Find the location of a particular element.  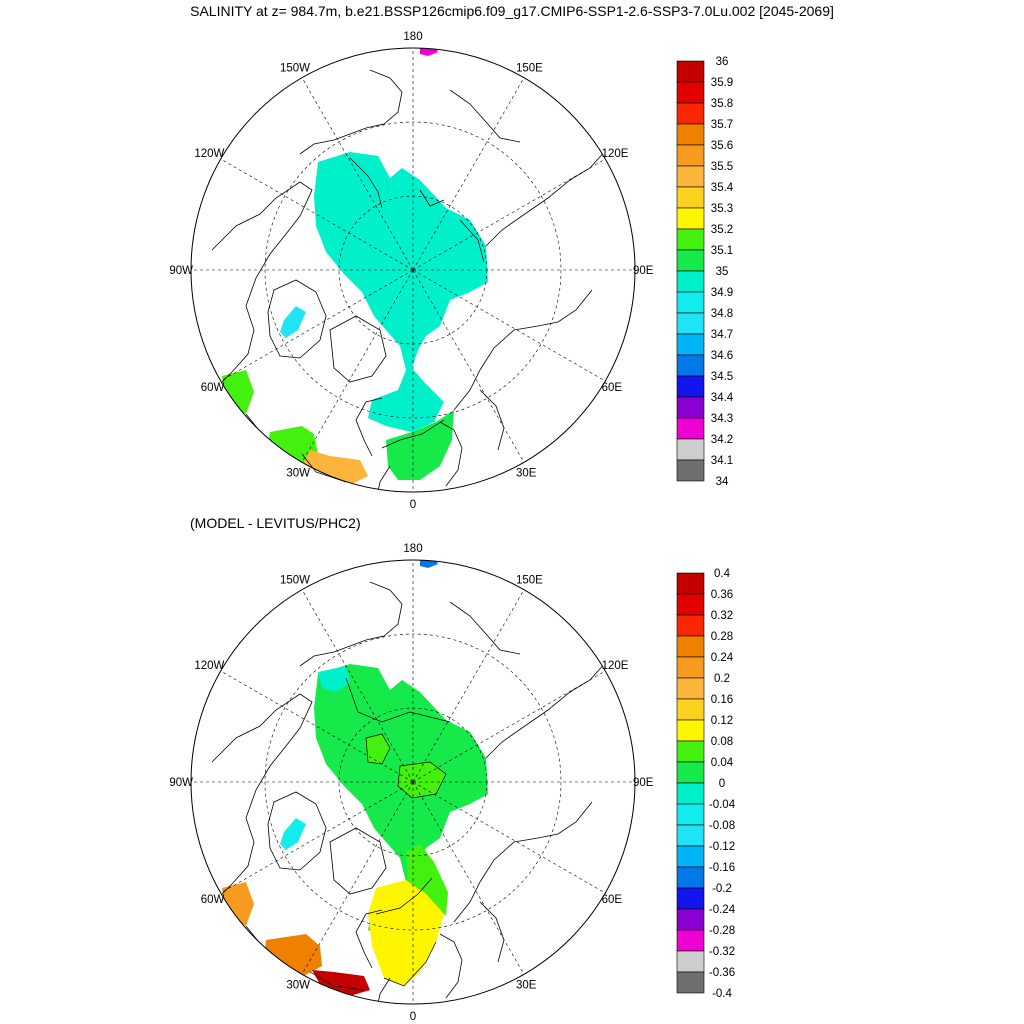

colorbar-label: 0 is located at coordinates (722, 784).